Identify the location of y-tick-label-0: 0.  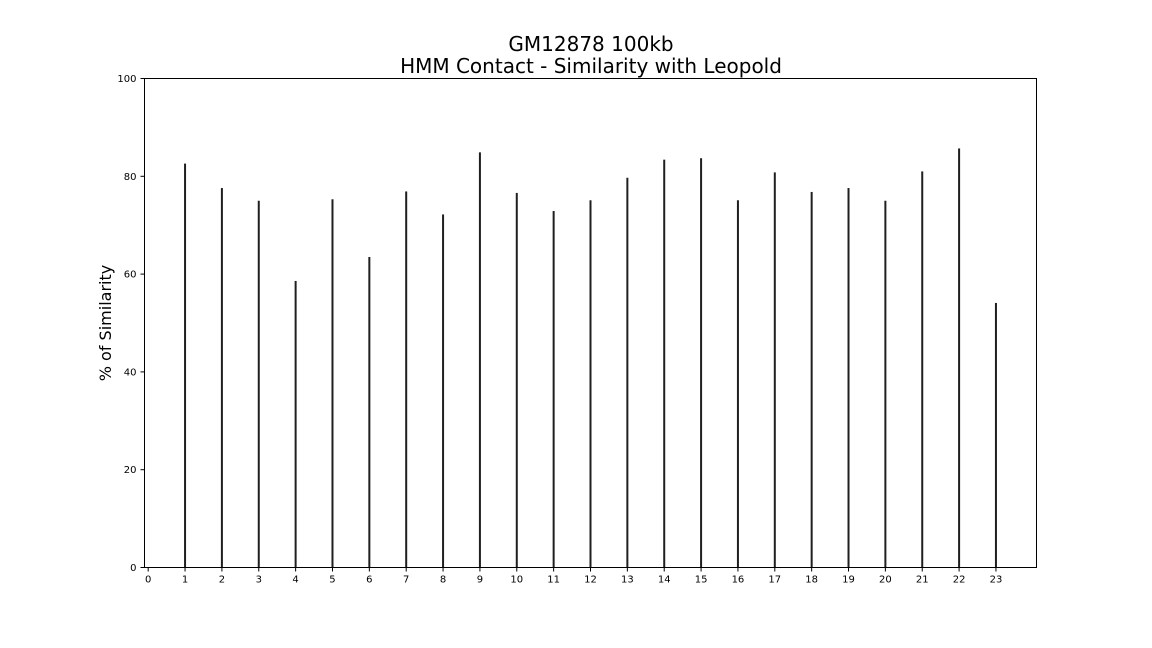
(133, 568).